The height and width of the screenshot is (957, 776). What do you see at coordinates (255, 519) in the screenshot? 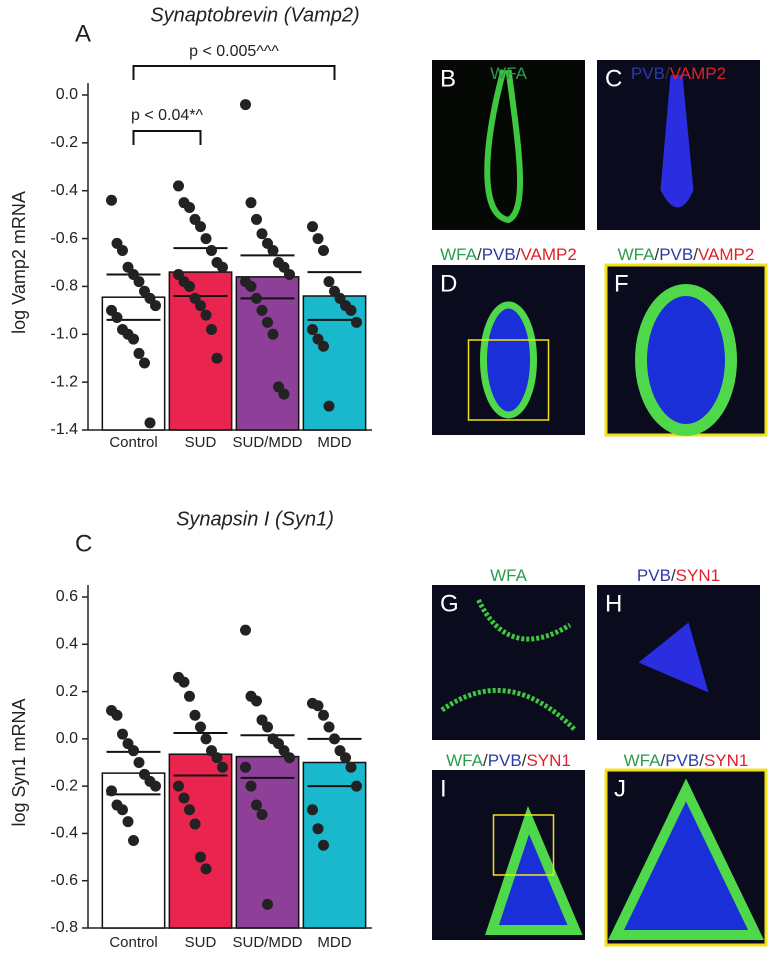
I see `chart-title: Synapsin I (Syn1)` at bounding box center [255, 519].